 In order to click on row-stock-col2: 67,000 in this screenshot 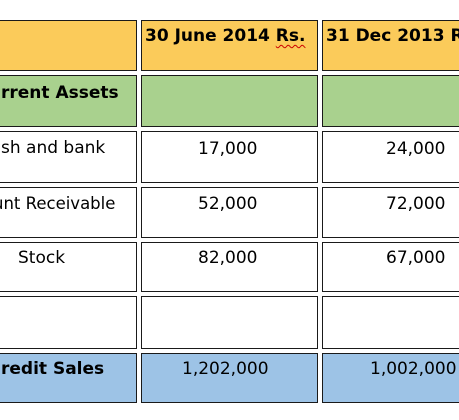, I will do `click(390, 267)`.